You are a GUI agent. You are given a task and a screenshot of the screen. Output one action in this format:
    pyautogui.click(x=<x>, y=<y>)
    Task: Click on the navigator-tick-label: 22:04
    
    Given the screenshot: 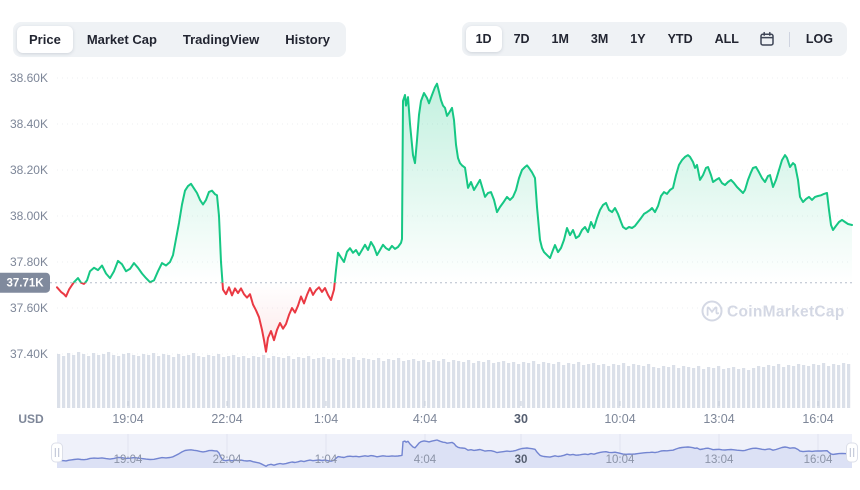 What is the action you would take?
    pyautogui.click(x=227, y=460)
    